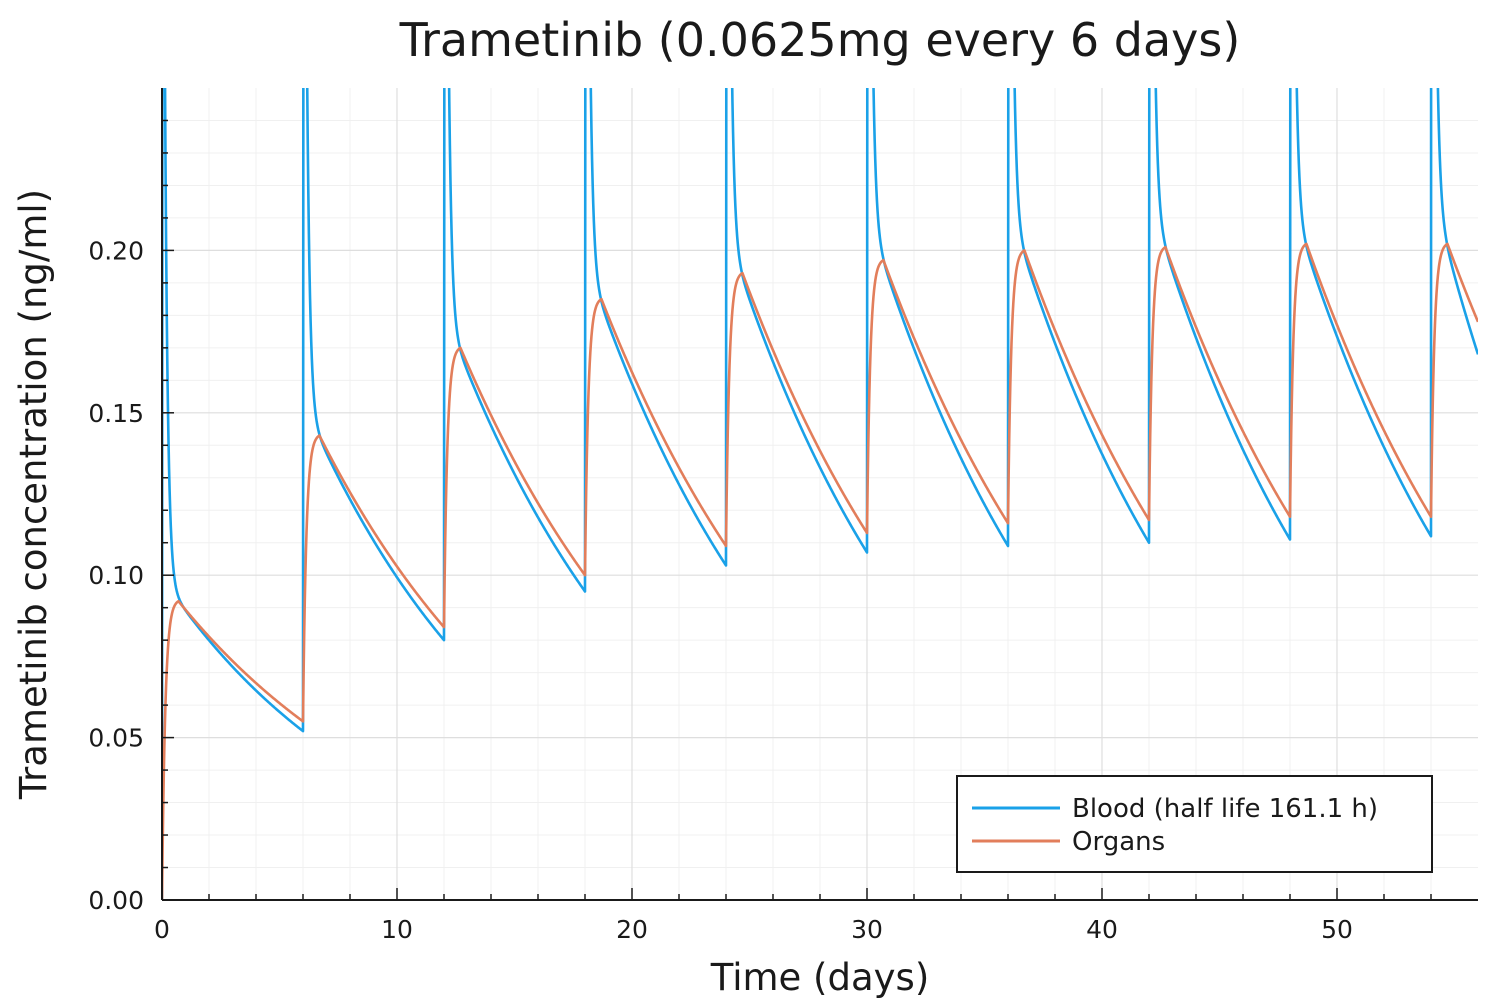 This screenshot has height=1008, width=1498. What do you see at coordinates (116, 900) in the screenshot?
I see `y-tick-label: 0.00` at bounding box center [116, 900].